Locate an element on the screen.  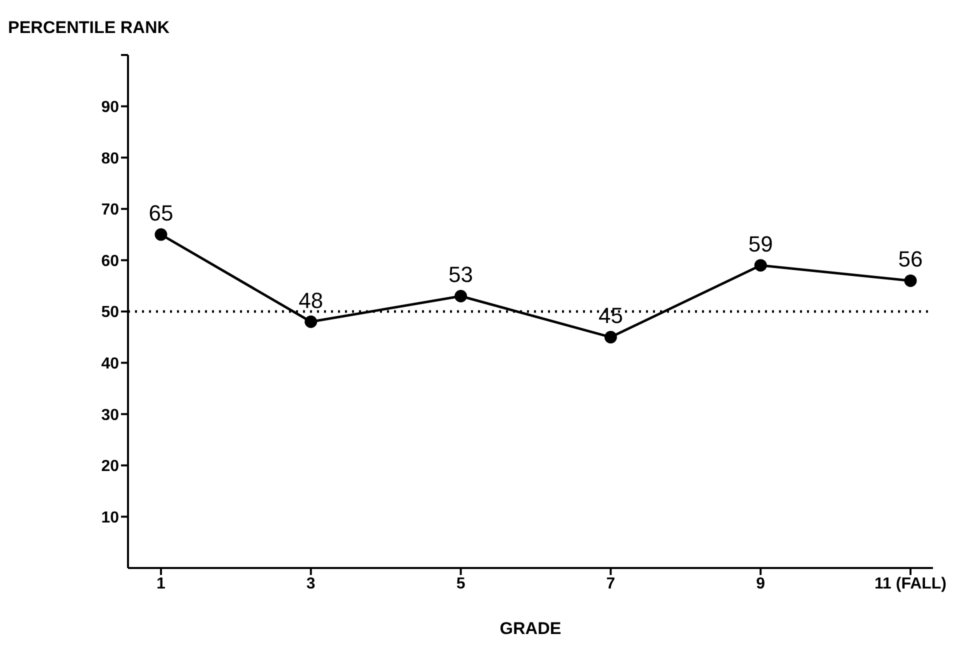
data-label: 59 is located at coordinates (760, 243).